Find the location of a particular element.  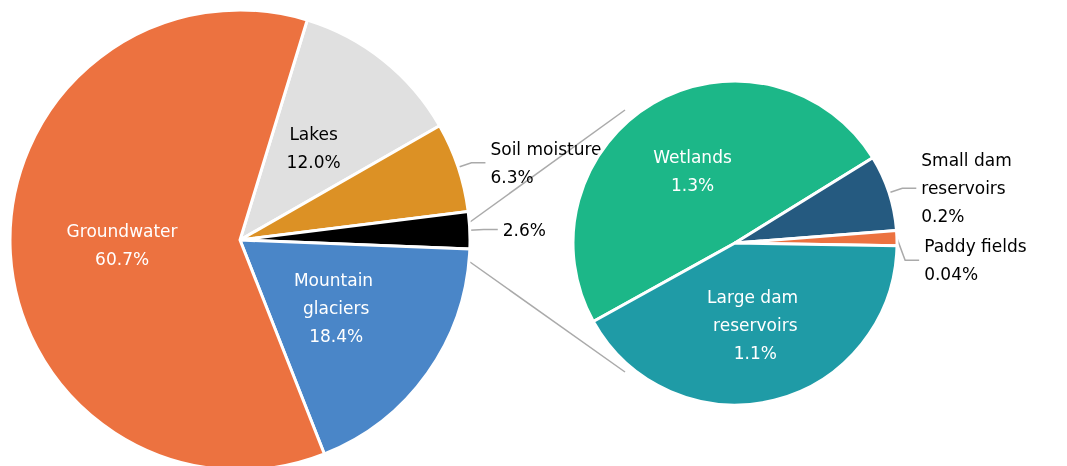

slice-label: Large dam reservoirs is located at coordinates (755, 310).